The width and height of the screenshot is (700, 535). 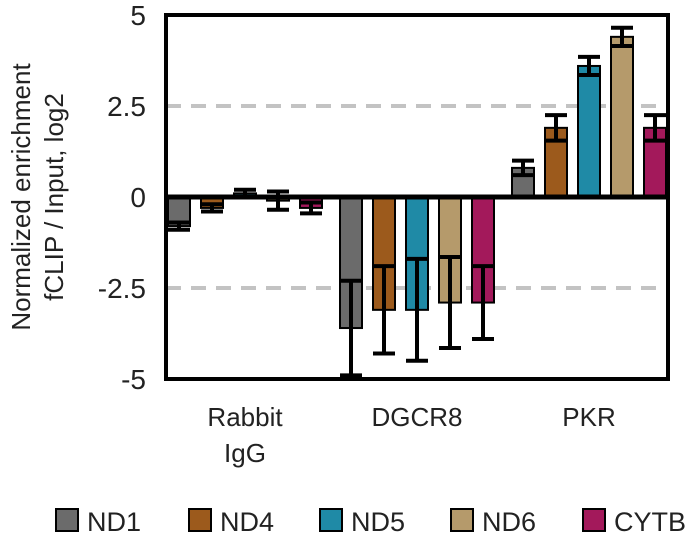 What do you see at coordinates (133, 379) in the screenshot?
I see `y-tick-label: -5` at bounding box center [133, 379].